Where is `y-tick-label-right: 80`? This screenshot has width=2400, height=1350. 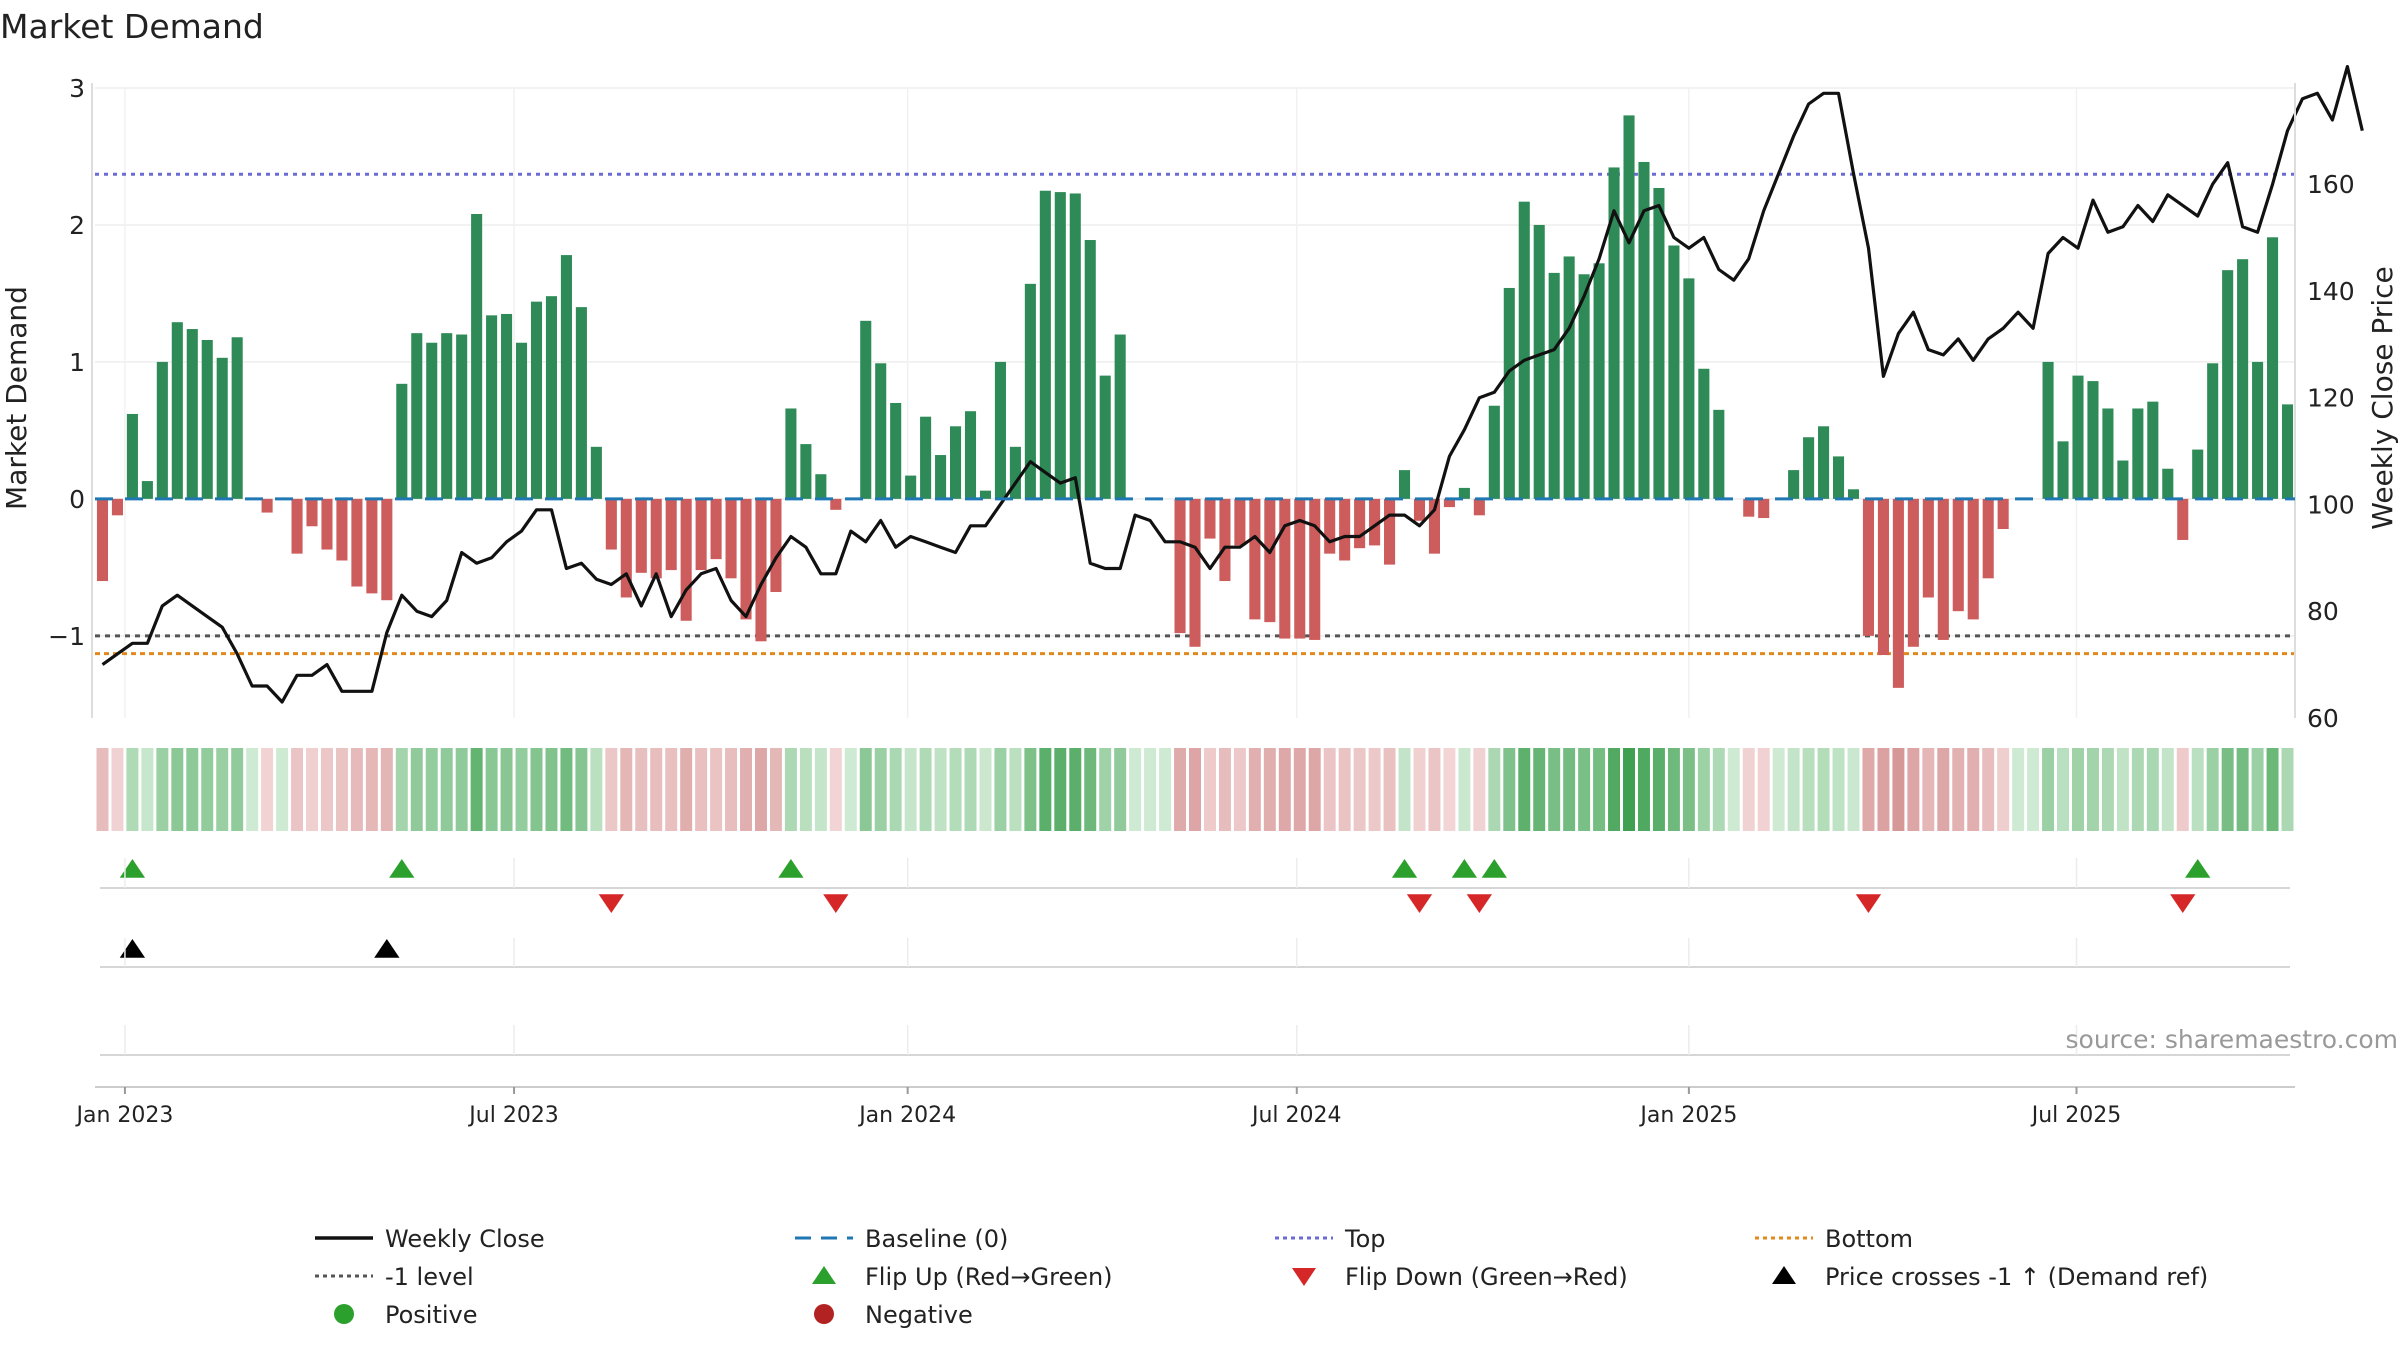 y-tick-label-right: 80 is located at coordinates (2323, 611).